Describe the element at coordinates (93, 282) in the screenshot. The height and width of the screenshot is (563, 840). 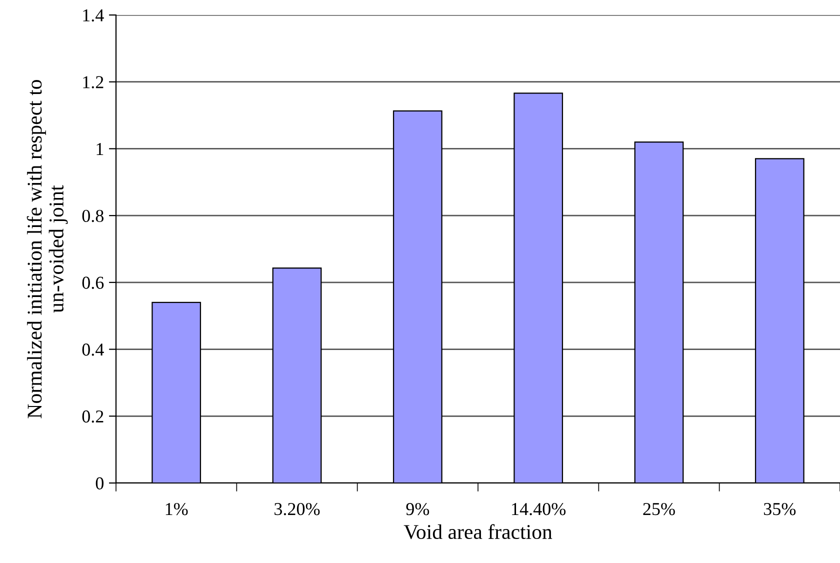
I see `y-tick-label: 0.6` at that location.